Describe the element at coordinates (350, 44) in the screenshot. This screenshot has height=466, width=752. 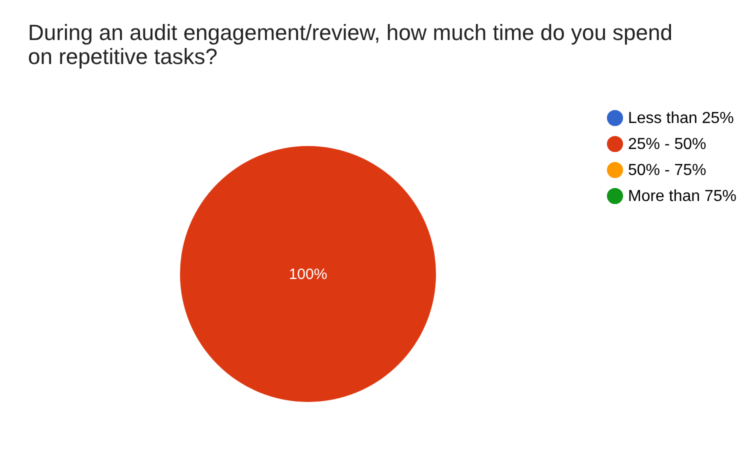
I see `chart-title: During an audit engagement/review, how much time do you spend on repetitive tasks?` at that location.